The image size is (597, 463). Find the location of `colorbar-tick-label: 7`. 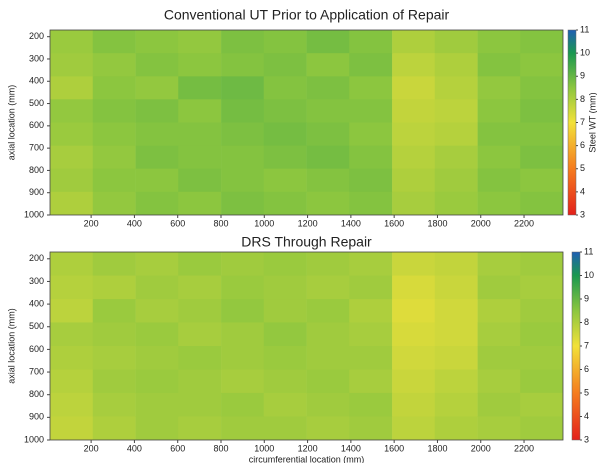

colorbar-tick-label: 7 is located at coordinates (586, 345).